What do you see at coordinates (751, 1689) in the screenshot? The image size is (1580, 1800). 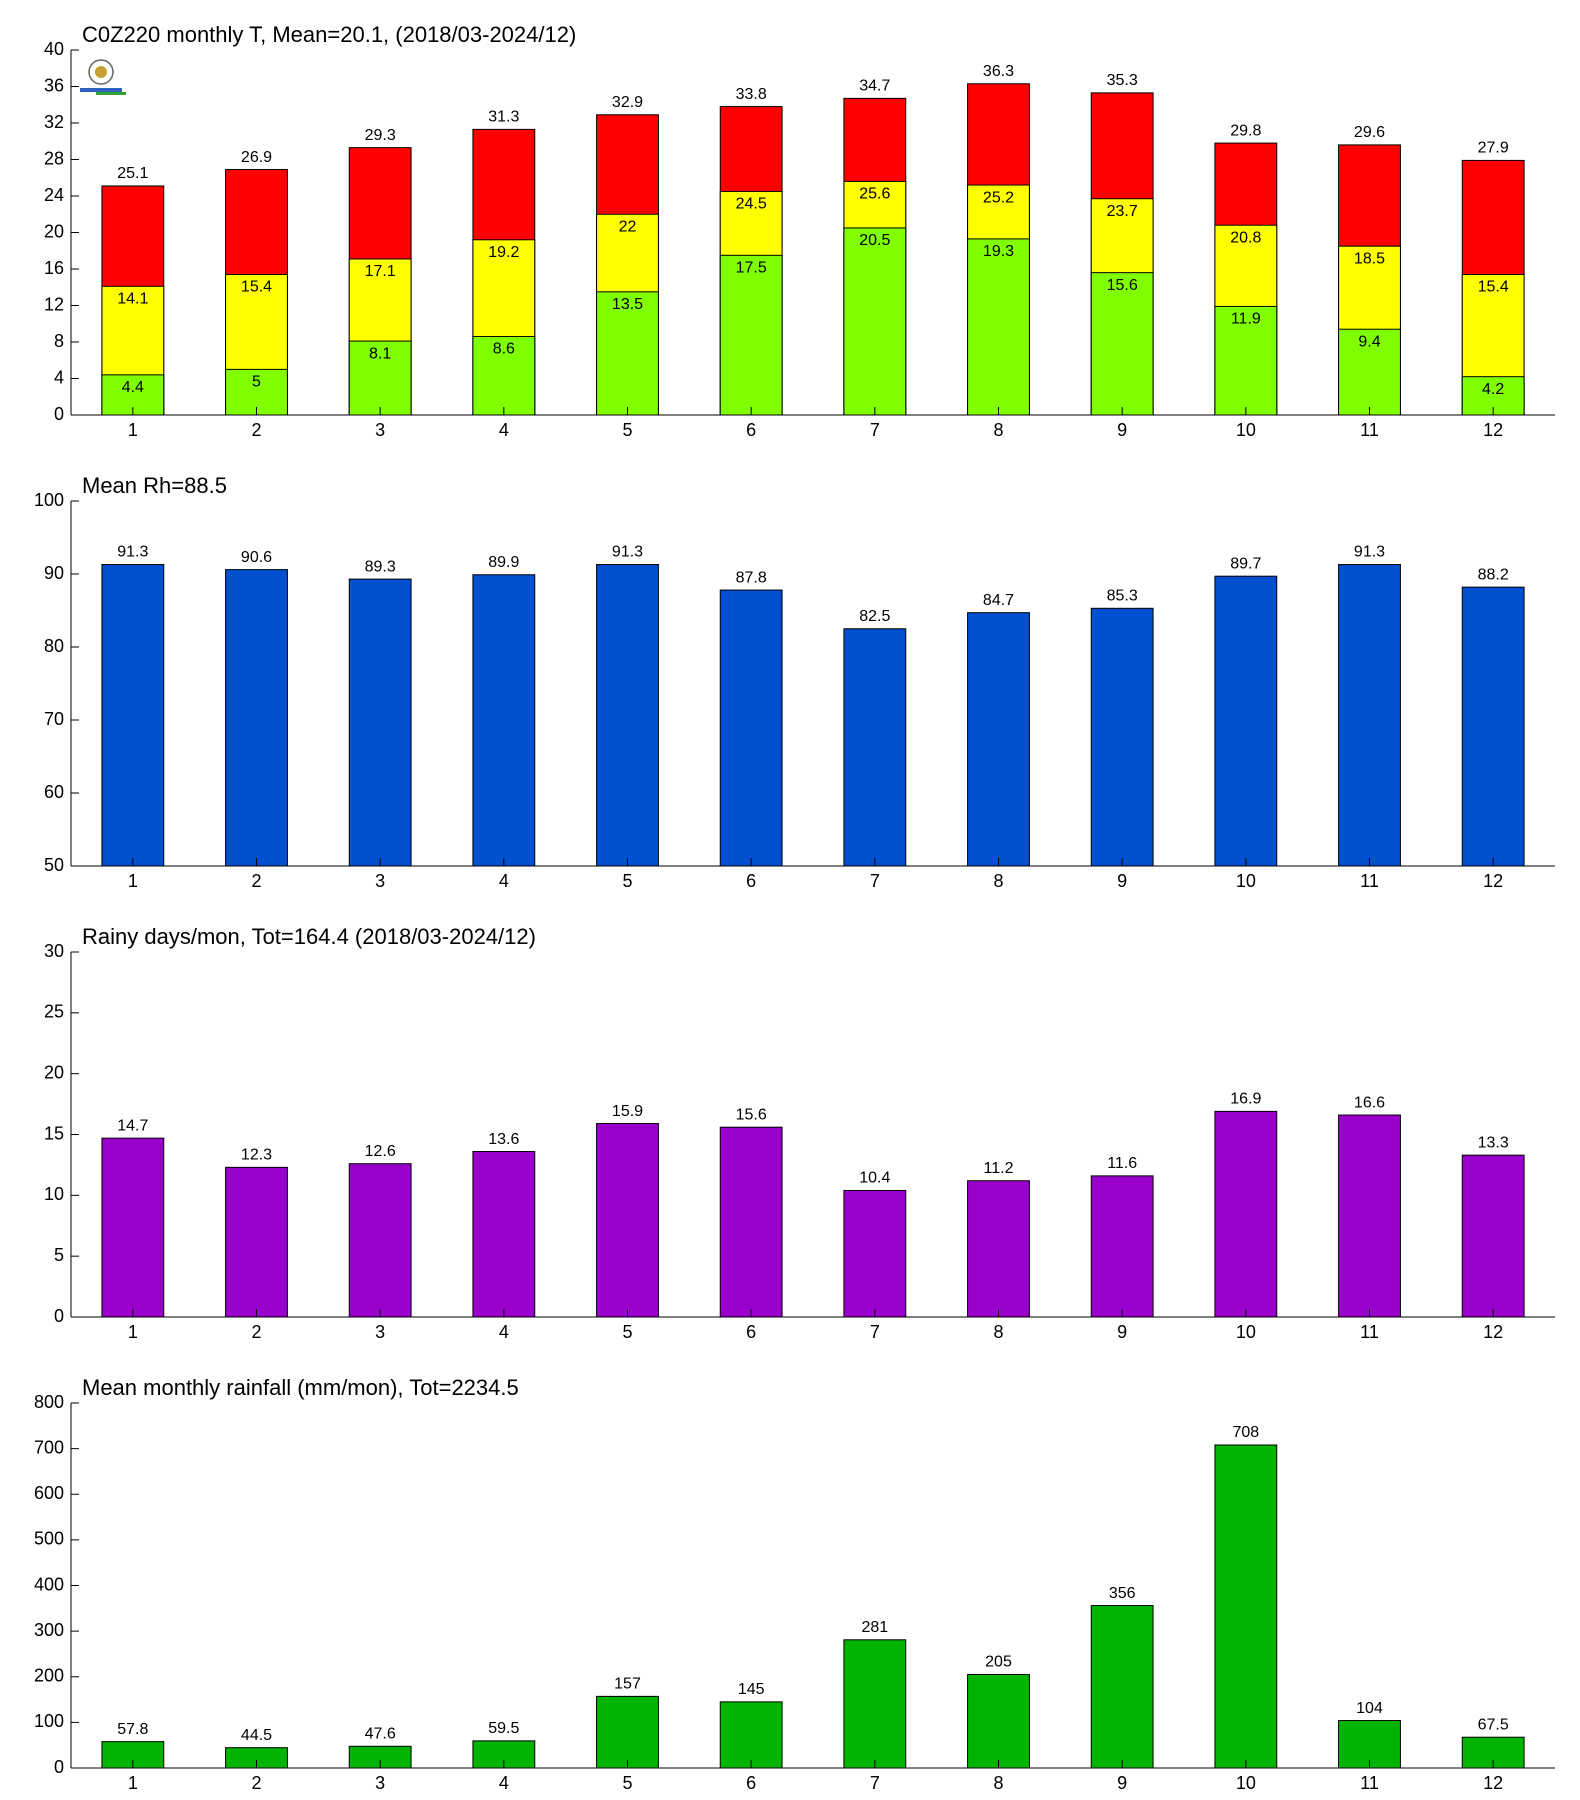 I see `data-label: 145` at bounding box center [751, 1689].